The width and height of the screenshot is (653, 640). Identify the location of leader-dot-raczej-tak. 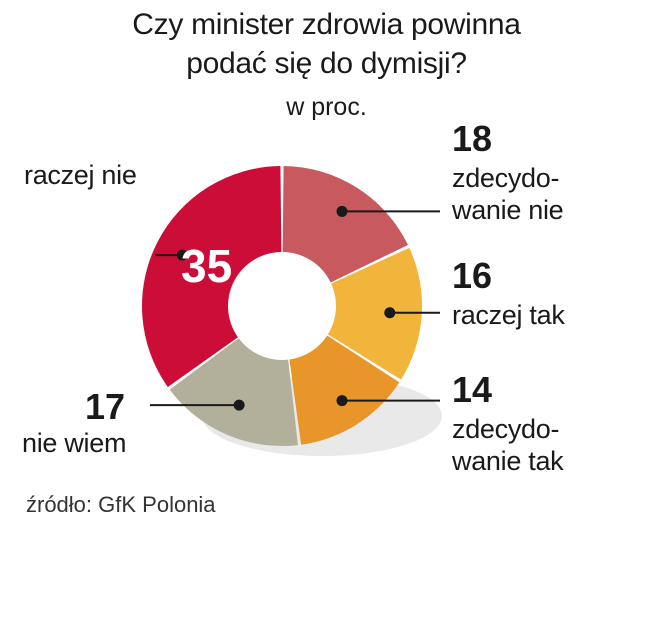
(390, 313).